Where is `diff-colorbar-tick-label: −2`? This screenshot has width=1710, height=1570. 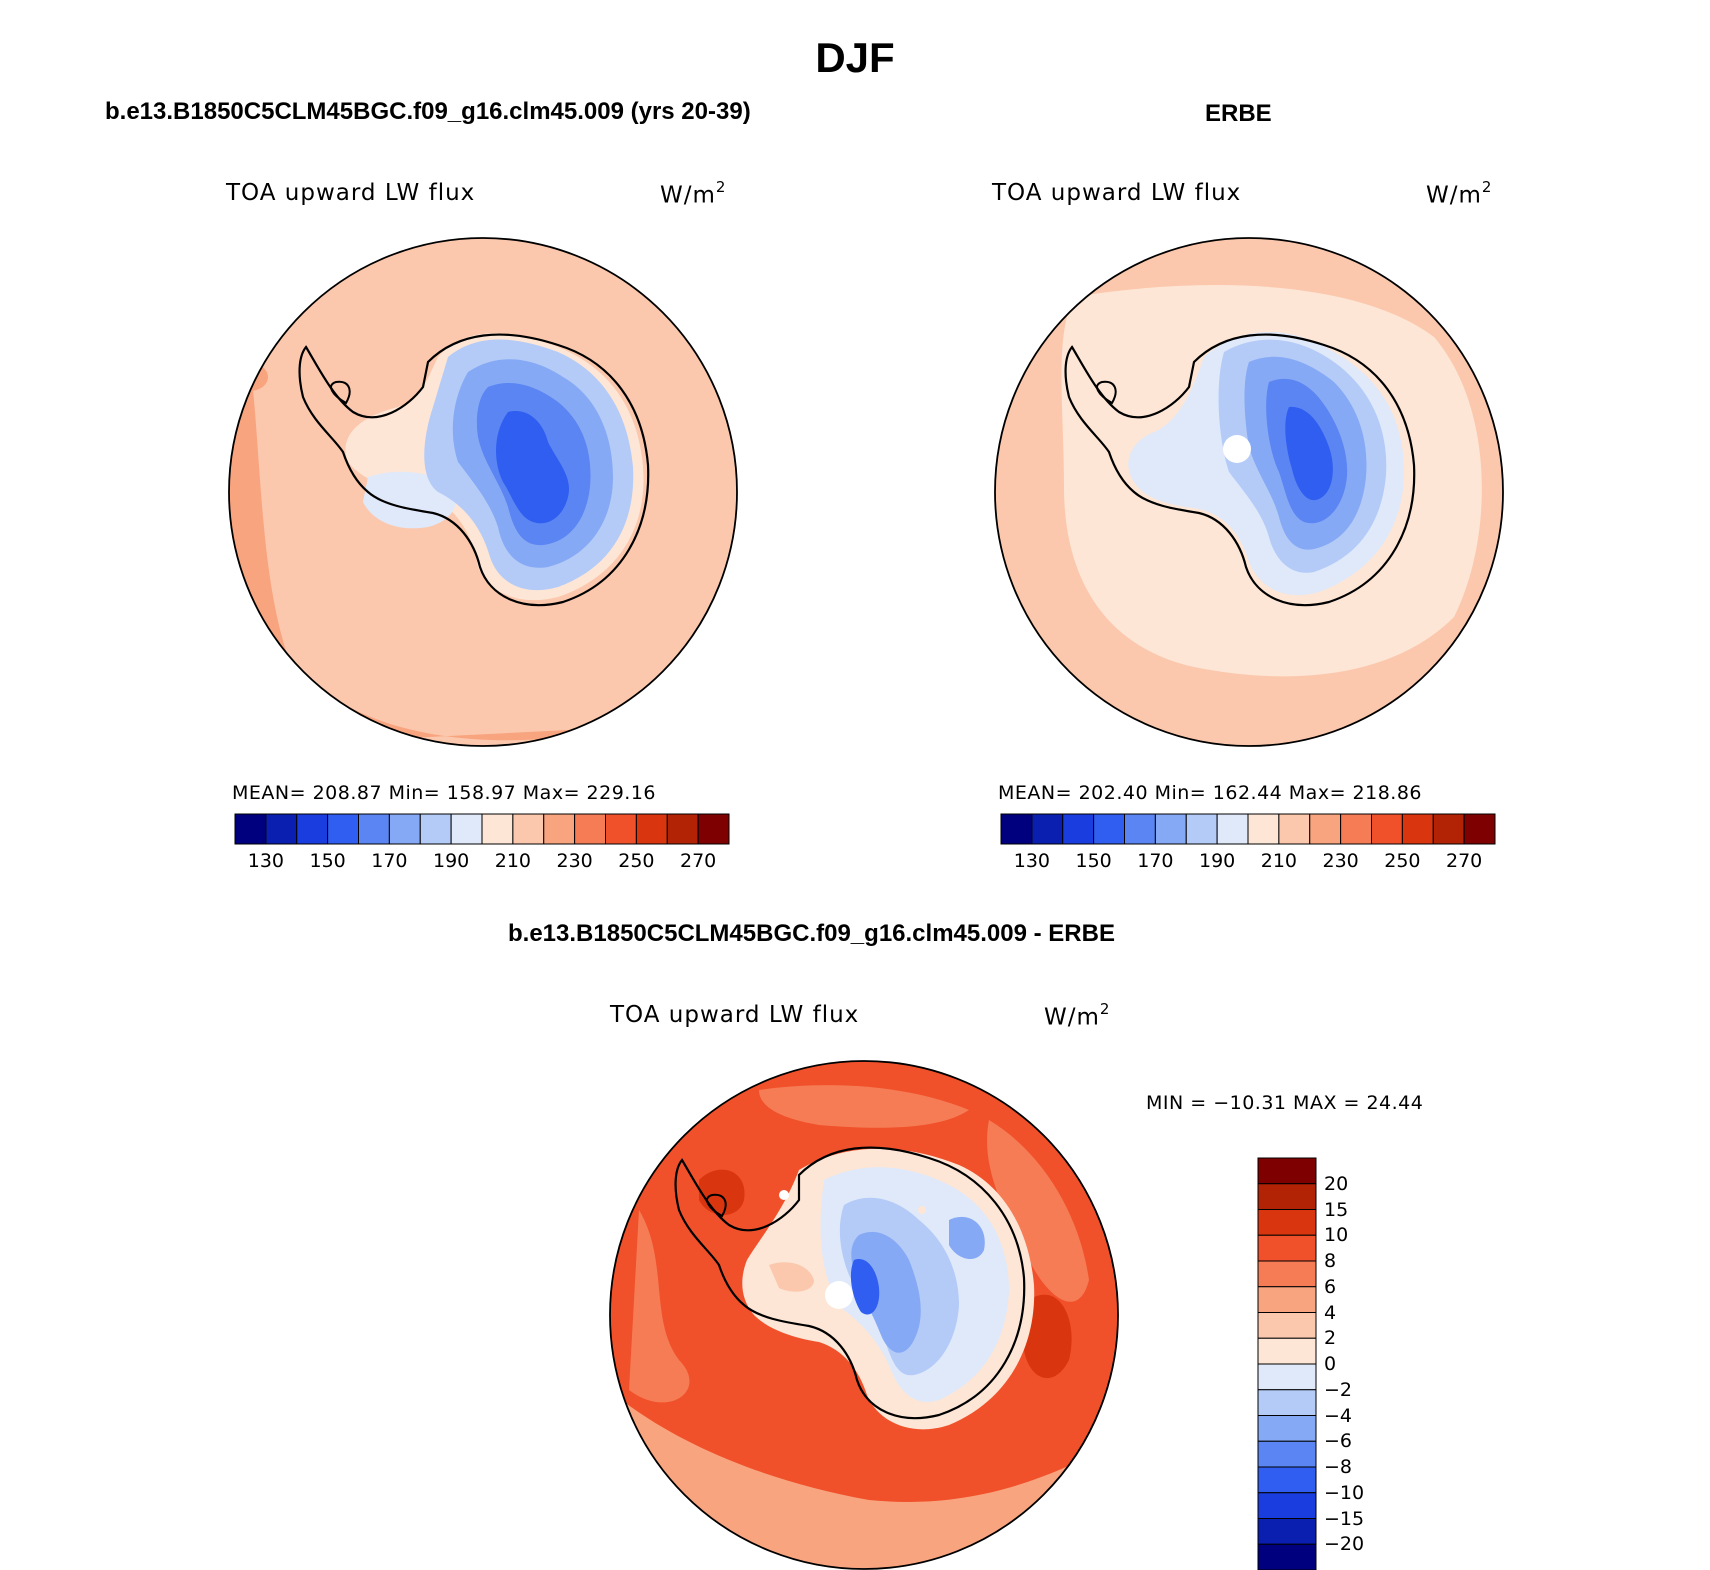
diff-colorbar-tick-label: −2 is located at coordinates (1338, 1389).